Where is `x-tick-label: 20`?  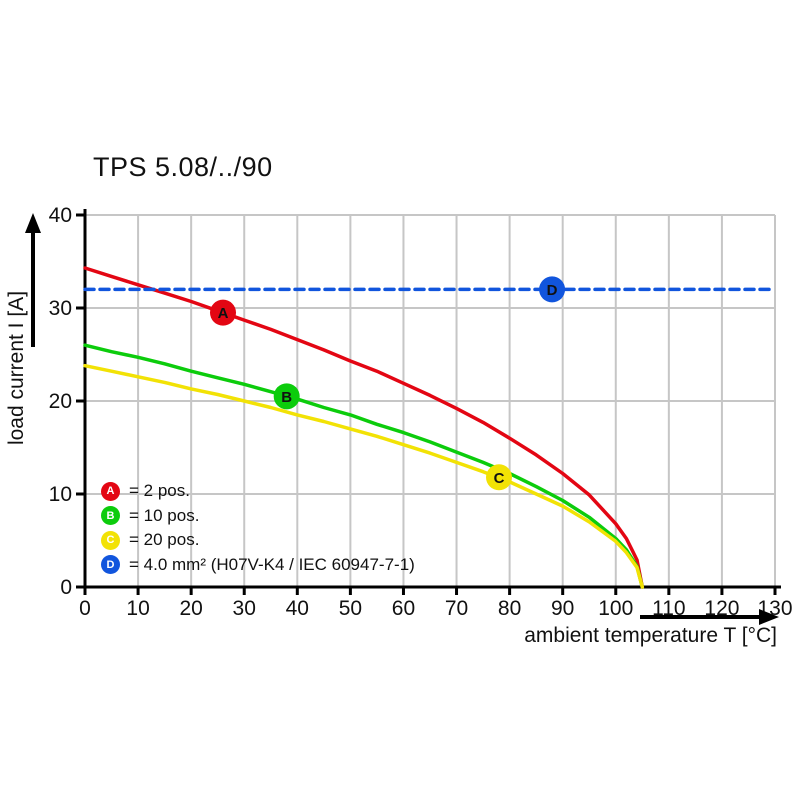
x-tick-label: 20 is located at coordinates (190, 608).